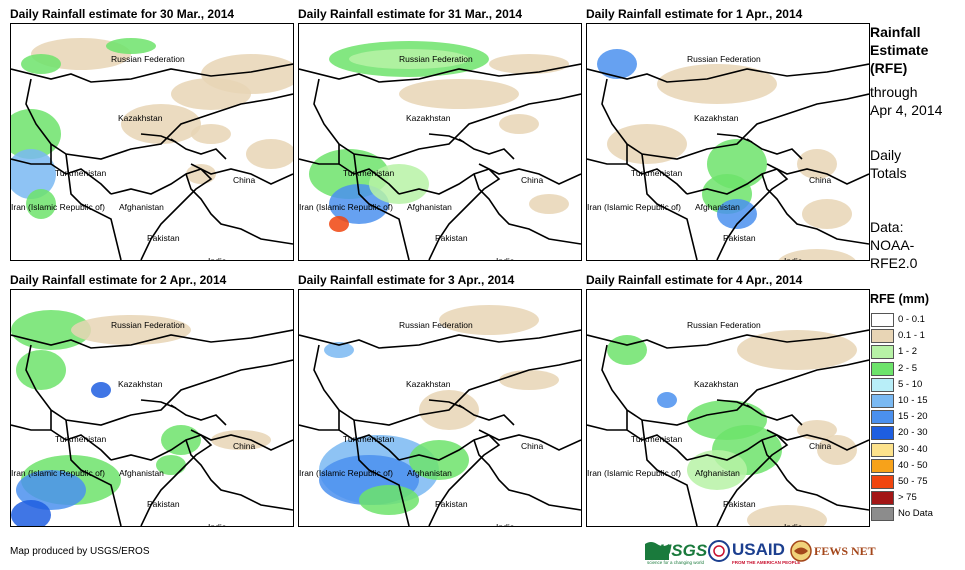 The height and width of the screenshot is (570, 965). I want to click on side-daily: Daily, so click(886, 155).